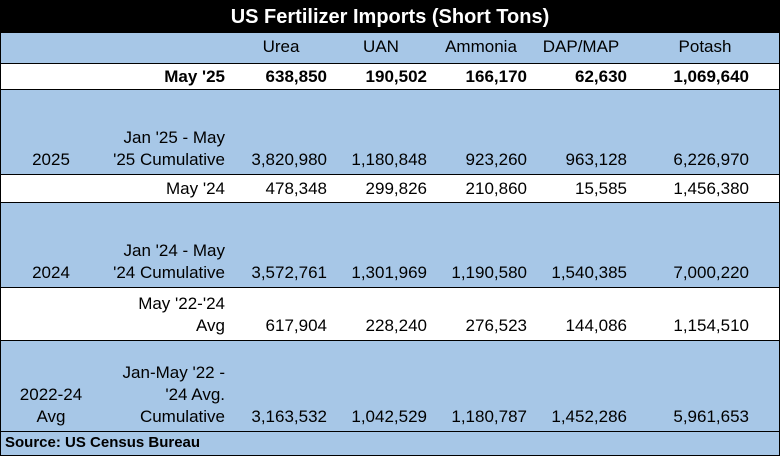 This screenshot has width=780, height=456. What do you see at coordinates (51, 159) in the screenshot?
I see `row-group-label: 2025` at bounding box center [51, 159].